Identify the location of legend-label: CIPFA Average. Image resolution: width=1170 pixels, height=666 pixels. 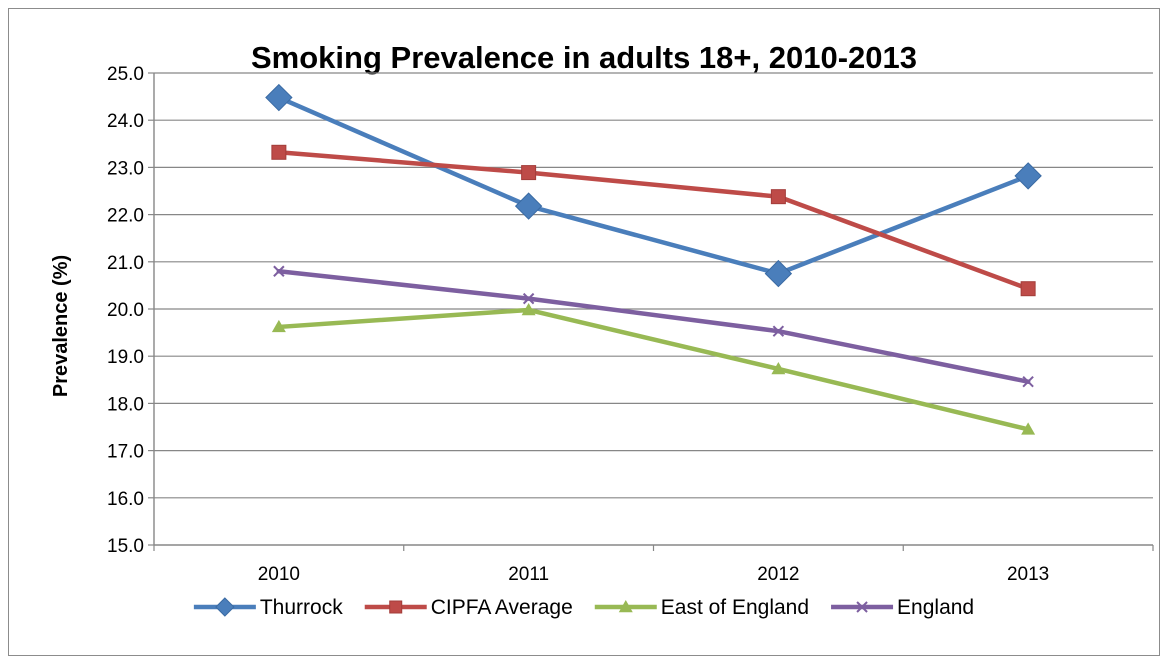
(502, 607).